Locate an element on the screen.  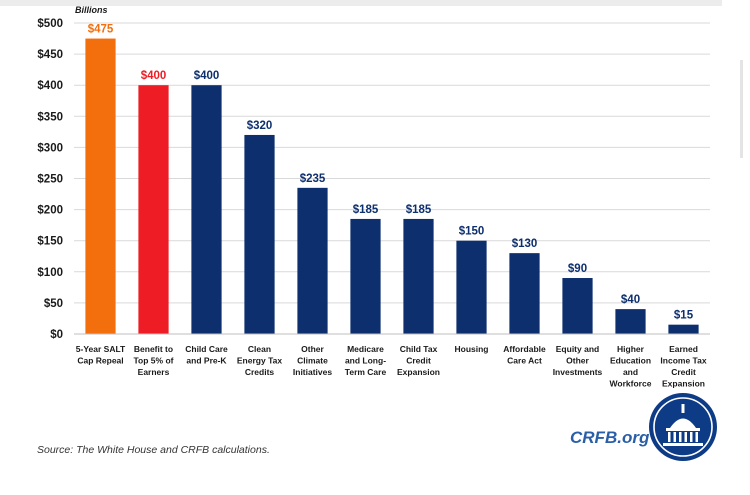
x-category-label-line: Child Care is located at coordinates (206, 349).